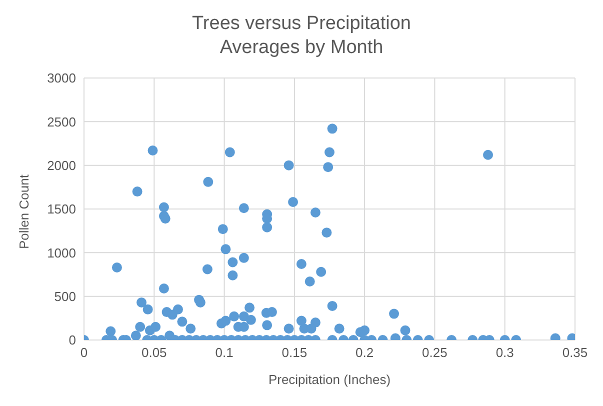 The width and height of the screenshot is (603, 406). Describe the element at coordinates (24, 211) in the screenshot. I see `y-axis-title: Pollen Count` at that location.